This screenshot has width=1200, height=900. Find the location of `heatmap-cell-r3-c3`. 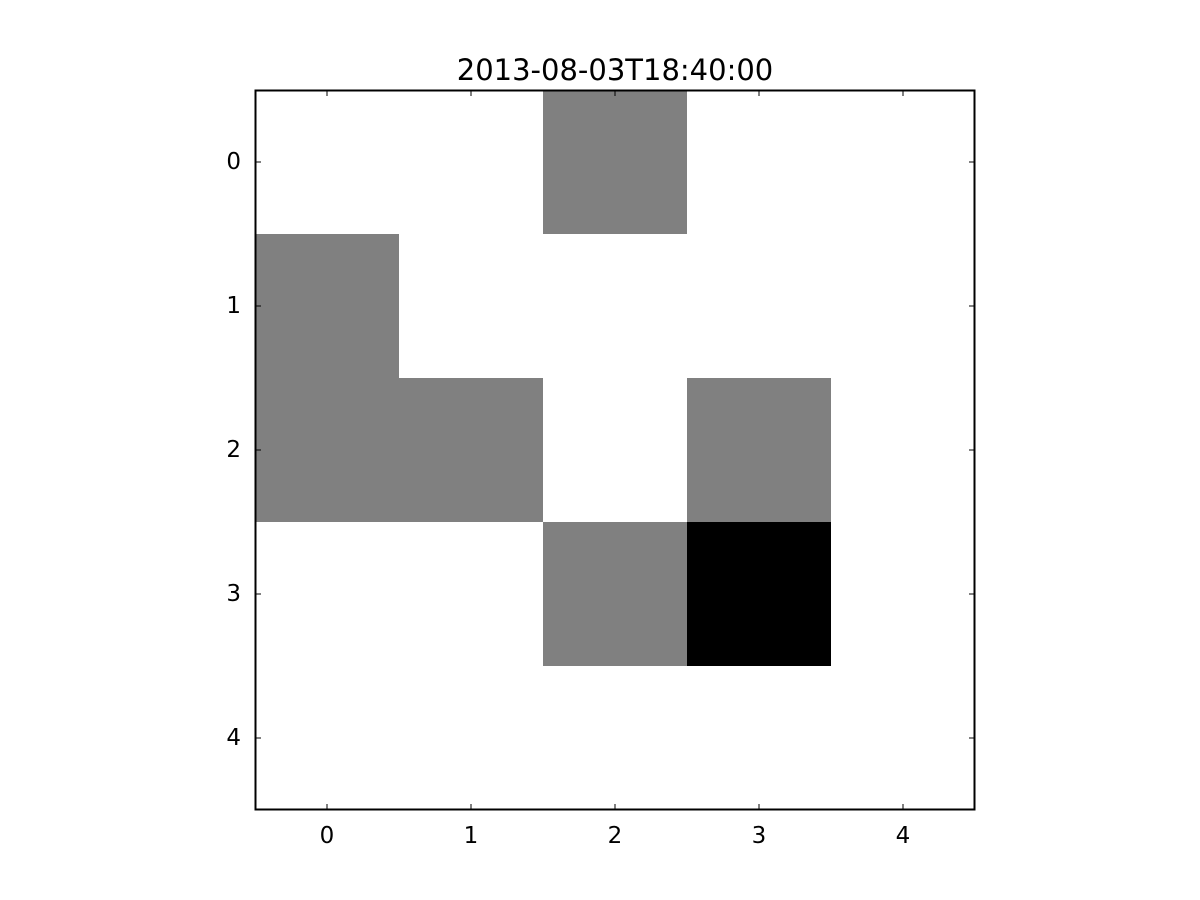

heatmap-cell-r3-c3 is located at coordinates (759, 594).